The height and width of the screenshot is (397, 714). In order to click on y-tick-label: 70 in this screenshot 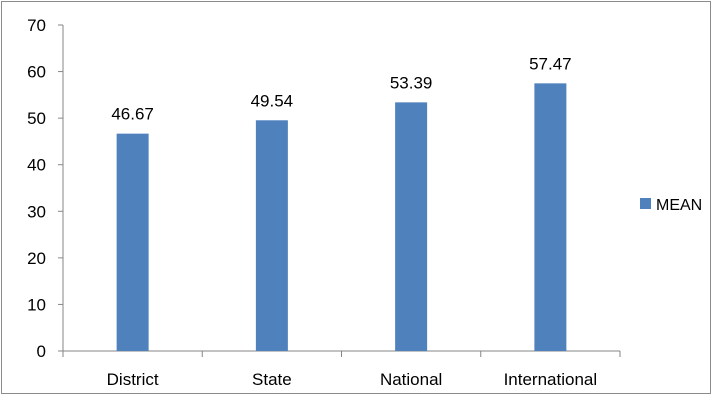, I will do `click(36, 25)`.